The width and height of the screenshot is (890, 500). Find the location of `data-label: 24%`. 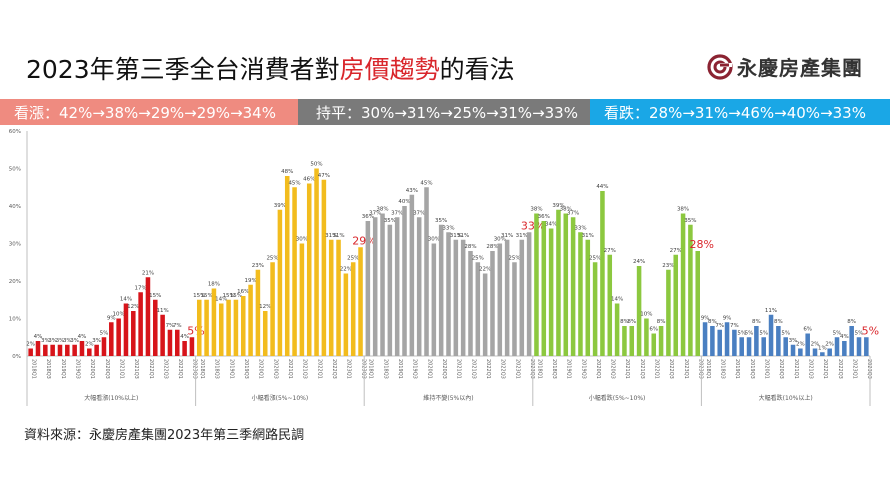

data-label: 24% is located at coordinates (639, 262).